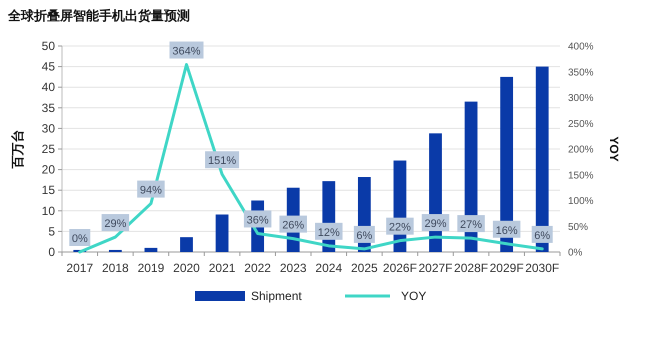 The image size is (650, 349). Describe the element at coordinates (80, 239) in the screenshot. I see `data-label: 0%` at that location.